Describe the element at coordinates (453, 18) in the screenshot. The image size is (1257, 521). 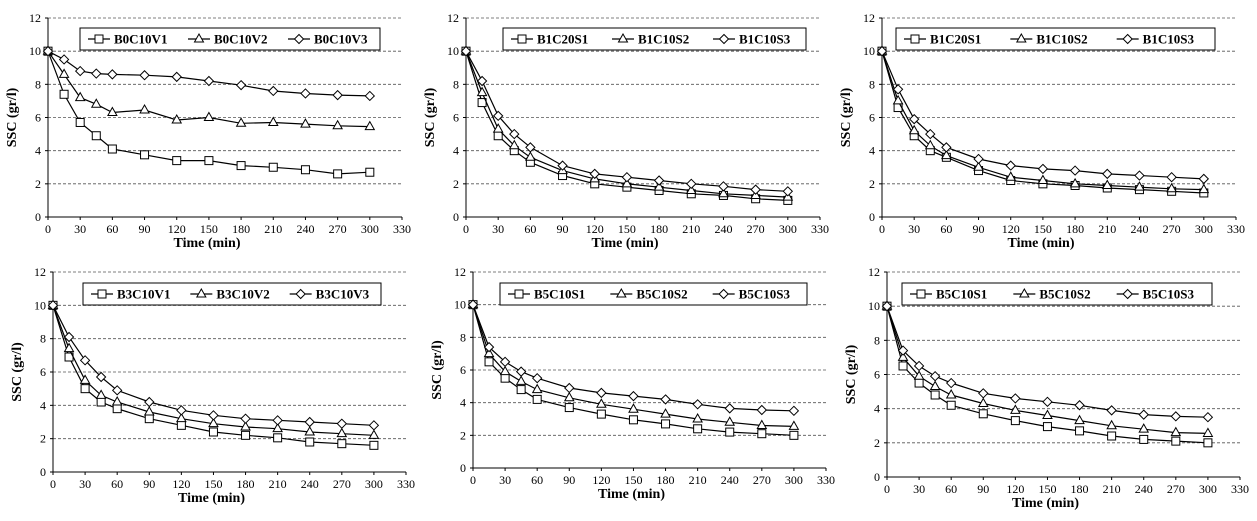
I see `y-tick-label: 12` at that location.